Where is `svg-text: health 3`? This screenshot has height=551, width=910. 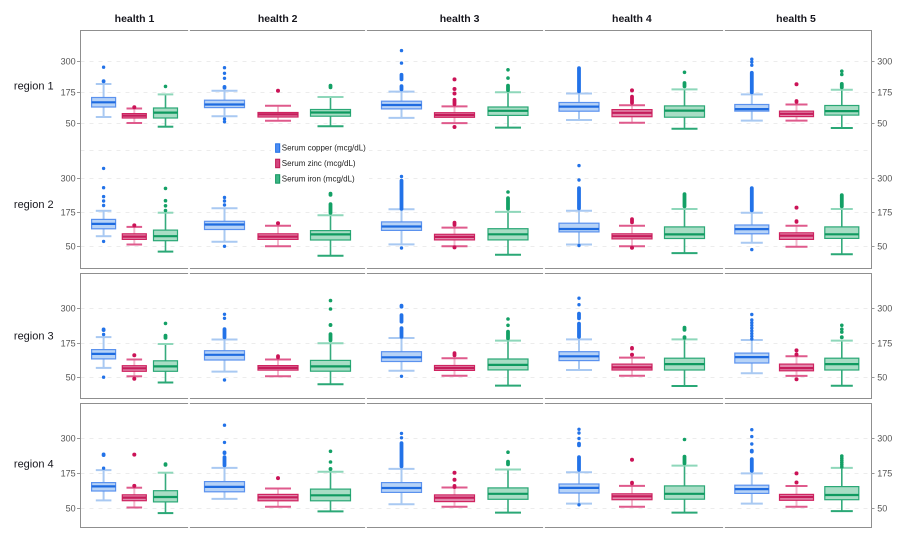
svg-text: health 3 is located at coordinates (460, 19).